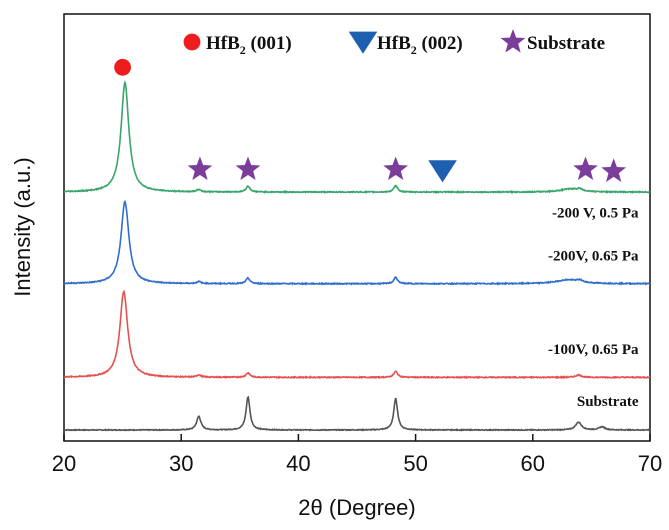 The width and height of the screenshot is (669, 530). I want to click on legend-label-2: Substrate, so click(566, 43).